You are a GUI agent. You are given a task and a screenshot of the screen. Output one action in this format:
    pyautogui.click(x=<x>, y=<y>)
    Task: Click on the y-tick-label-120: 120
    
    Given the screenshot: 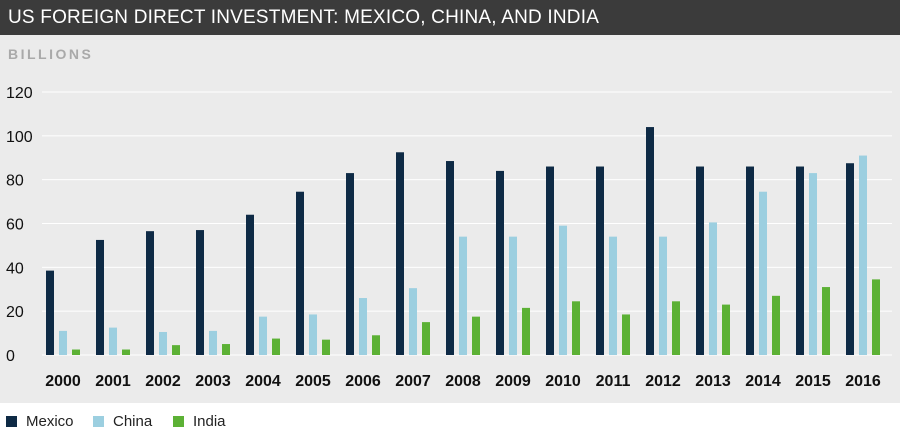 What is the action you would take?
    pyautogui.click(x=19, y=93)
    